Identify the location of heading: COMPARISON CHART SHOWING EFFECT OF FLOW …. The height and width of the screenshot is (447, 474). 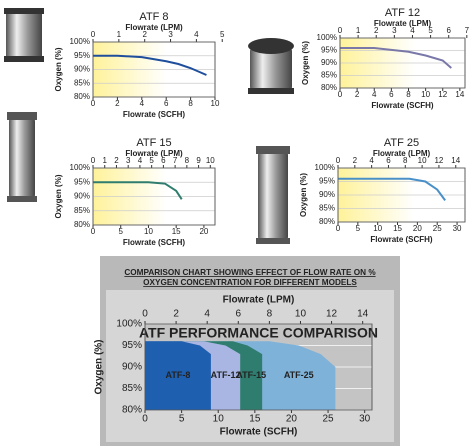
(250, 277).